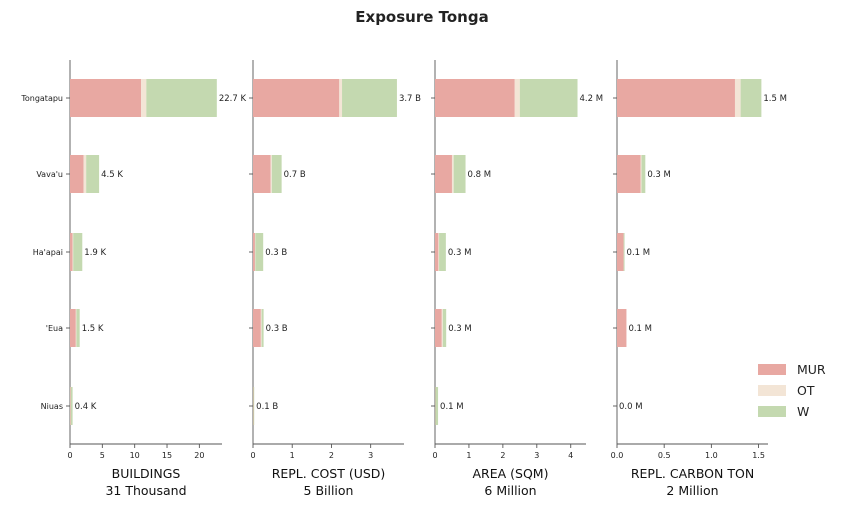  Describe the element at coordinates (758, 455) in the screenshot. I see `x-tick-label: 1.5` at that location.